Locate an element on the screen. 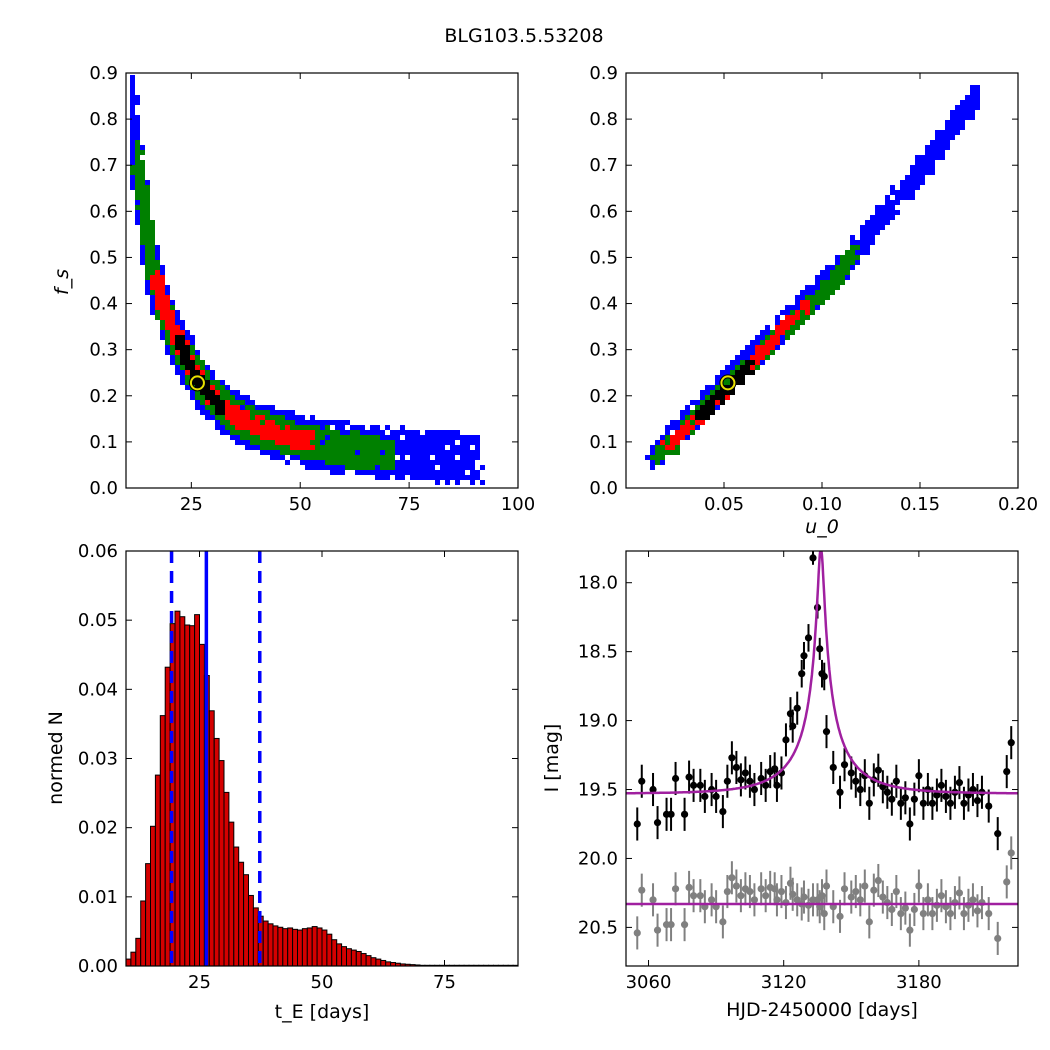 This screenshot has width=1050, height=1050. x-tick-label: 50 is located at coordinates (300, 504).